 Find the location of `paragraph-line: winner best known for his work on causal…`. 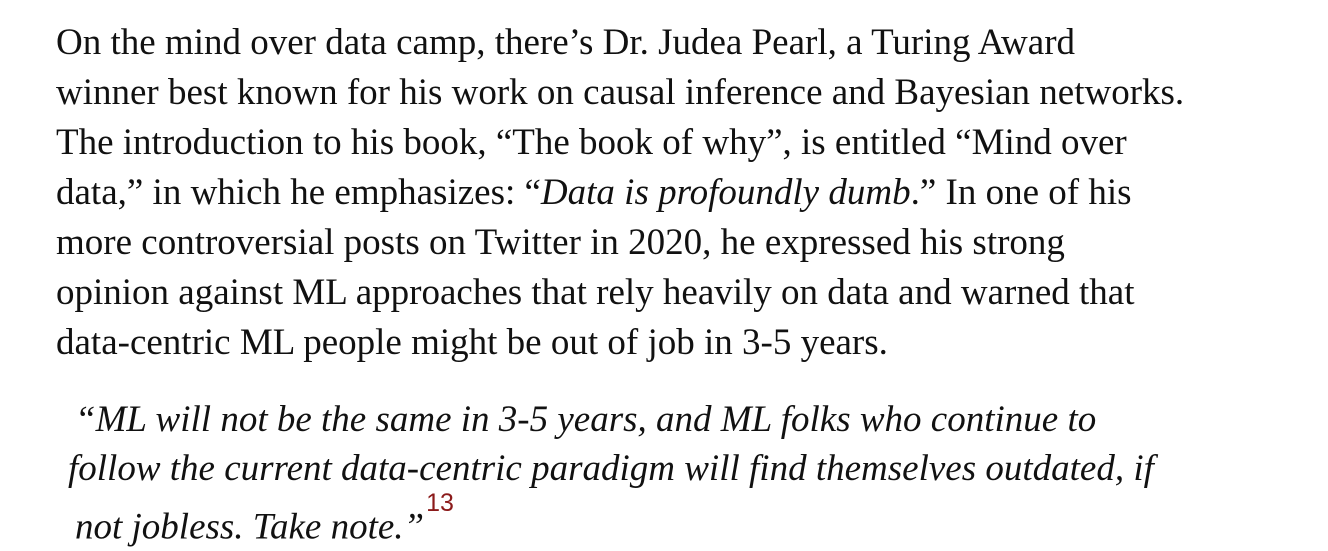

paragraph-line: winner best known for his work on causal… is located at coordinates (620, 92).